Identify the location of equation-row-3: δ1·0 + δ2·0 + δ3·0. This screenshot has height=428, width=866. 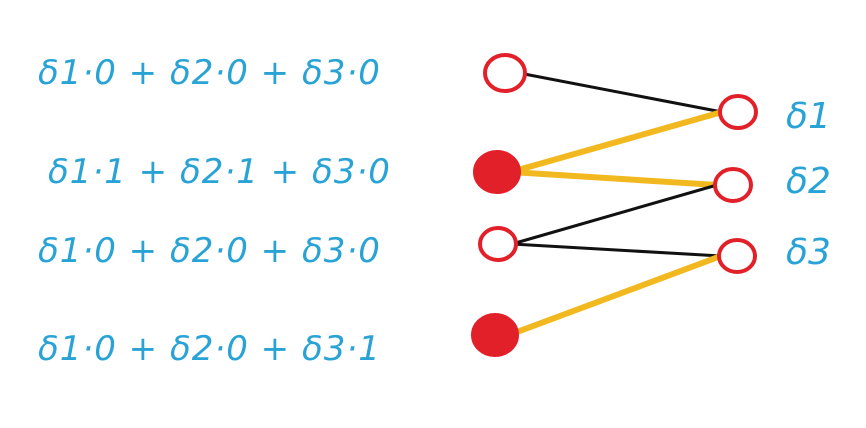
(209, 251).